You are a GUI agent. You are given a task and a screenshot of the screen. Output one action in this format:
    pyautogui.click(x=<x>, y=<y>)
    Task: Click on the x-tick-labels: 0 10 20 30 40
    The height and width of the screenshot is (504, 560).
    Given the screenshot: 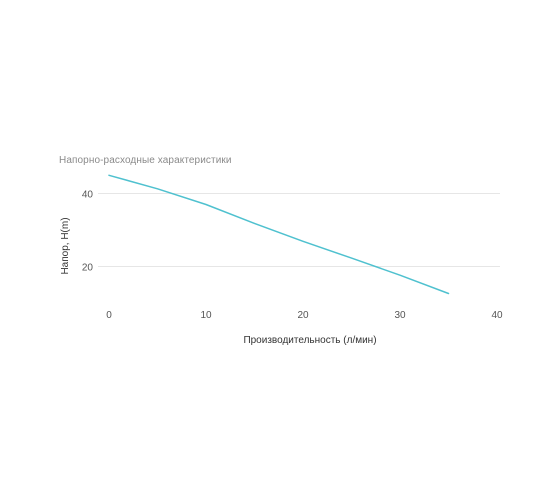 What is the action you would take?
    pyautogui.click(x=304, y=315)
    